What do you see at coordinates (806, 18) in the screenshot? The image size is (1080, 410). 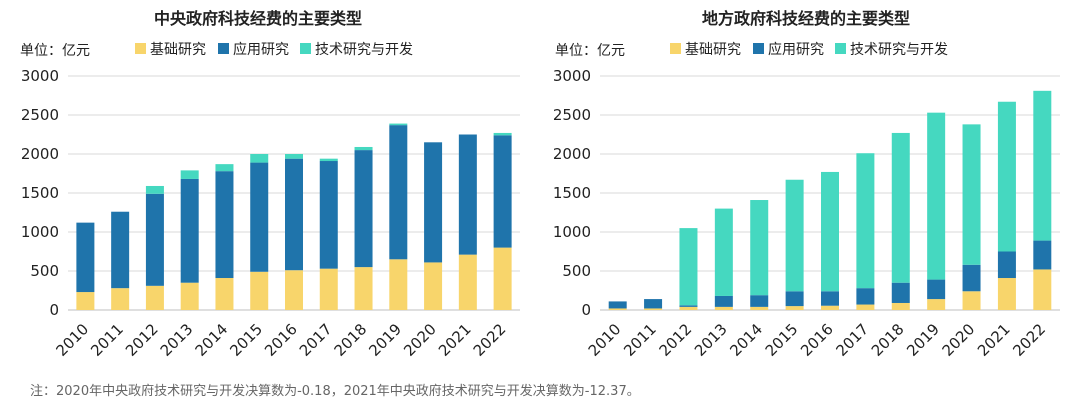 I see `chart-title: 地方政府科技经费的主要类型` at bounding box center [806, 18].